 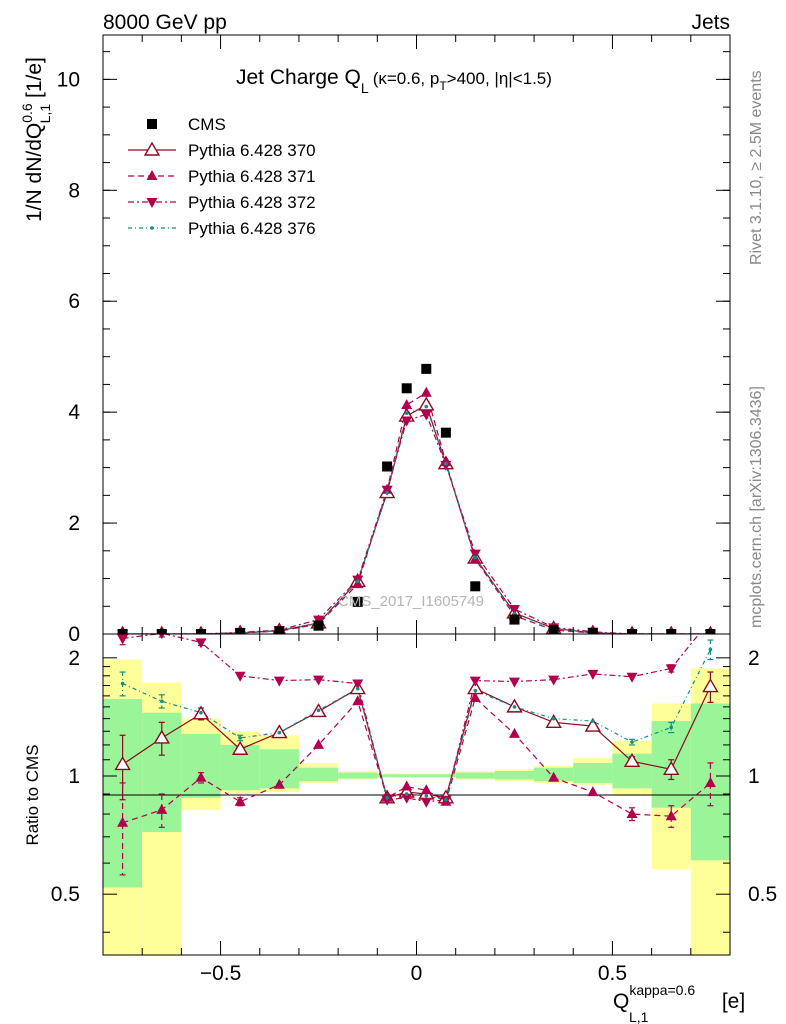 I want to click on chart-title: Jet Charge QL (κ=0.6, pT>400, |η|<1.5), so click(x=394, y=81).